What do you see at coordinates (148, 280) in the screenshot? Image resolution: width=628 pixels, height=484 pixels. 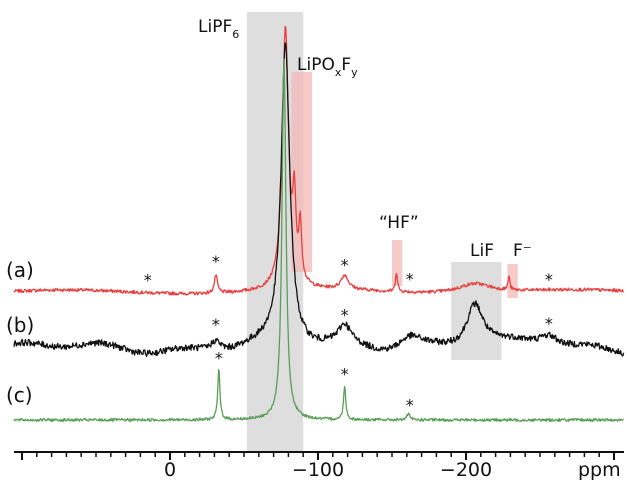 I see `sideband-marker-a-0: *` at bounding box center [148, 280].